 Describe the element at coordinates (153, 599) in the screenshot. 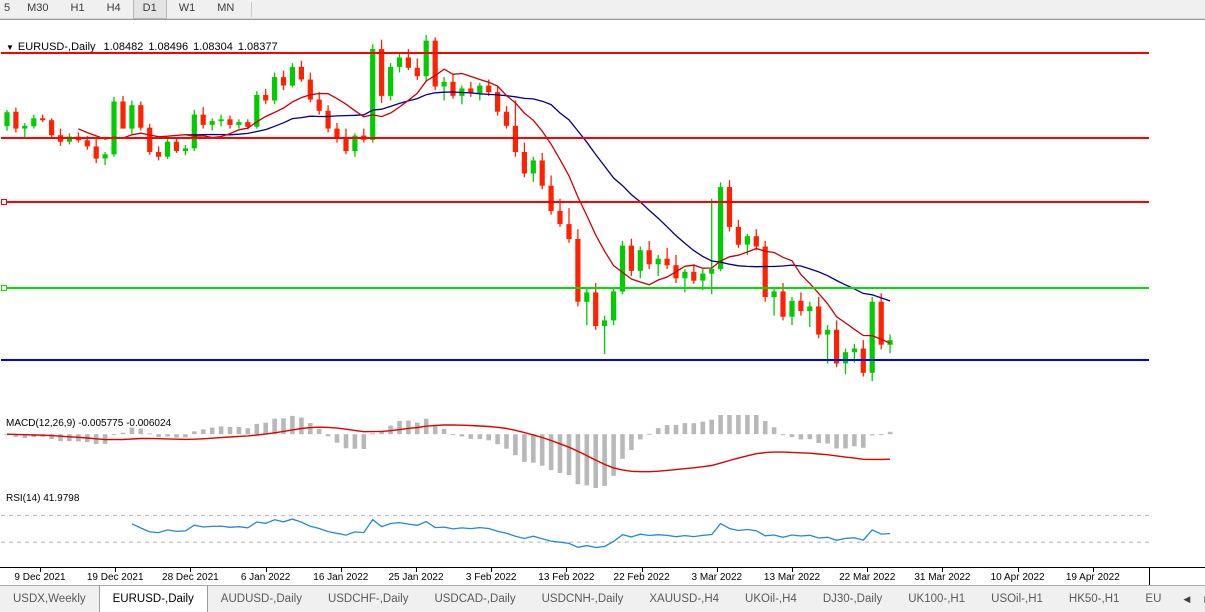

I see `symbol-tab-eurusd-daily: EURUSD-,Daily` at that location.